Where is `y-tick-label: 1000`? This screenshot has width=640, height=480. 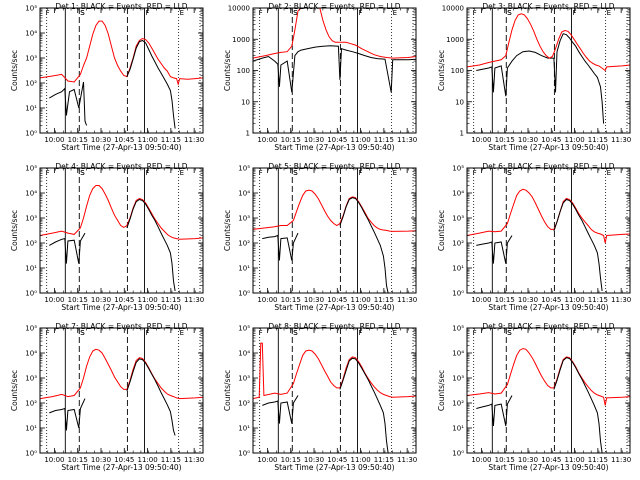 y-tick-label: 1000 is located at coordinates (455, 40).